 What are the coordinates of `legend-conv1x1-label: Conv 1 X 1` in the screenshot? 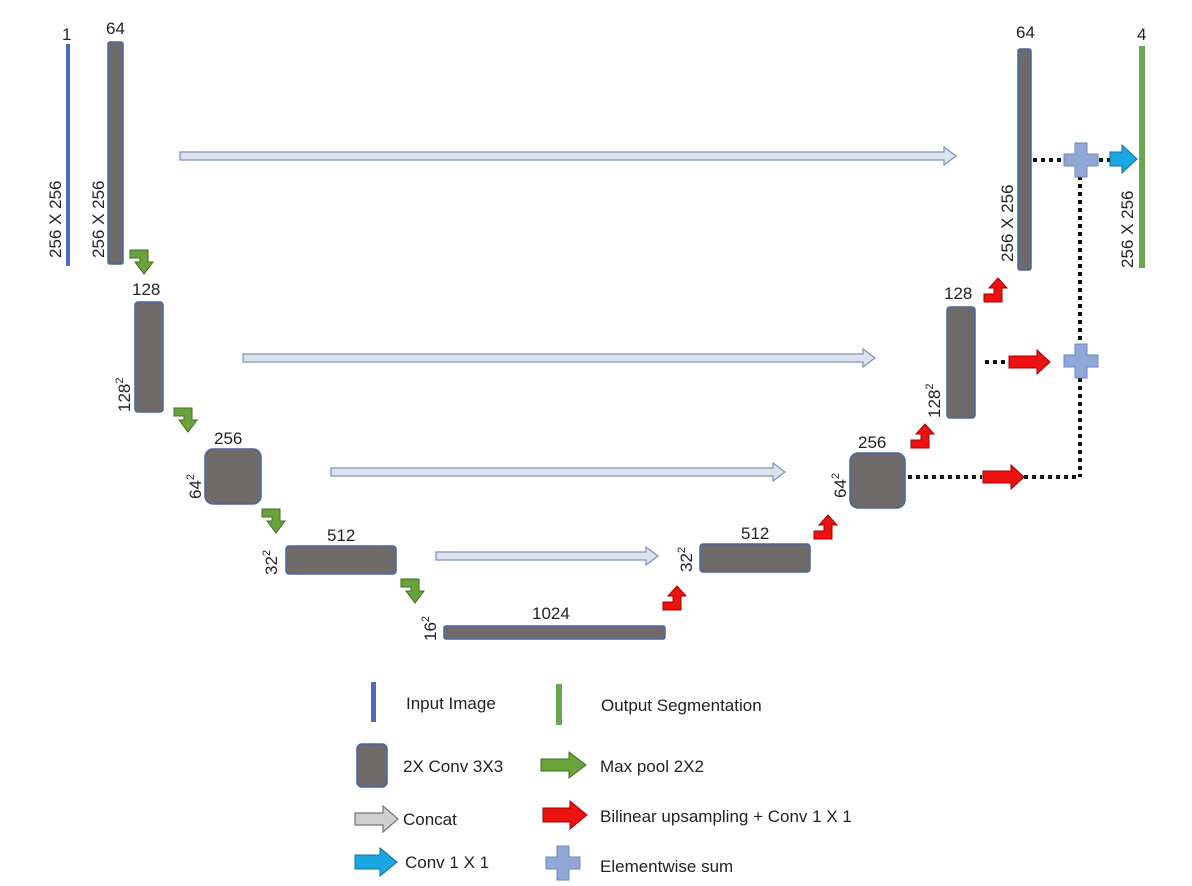 It's located at (447, 862).